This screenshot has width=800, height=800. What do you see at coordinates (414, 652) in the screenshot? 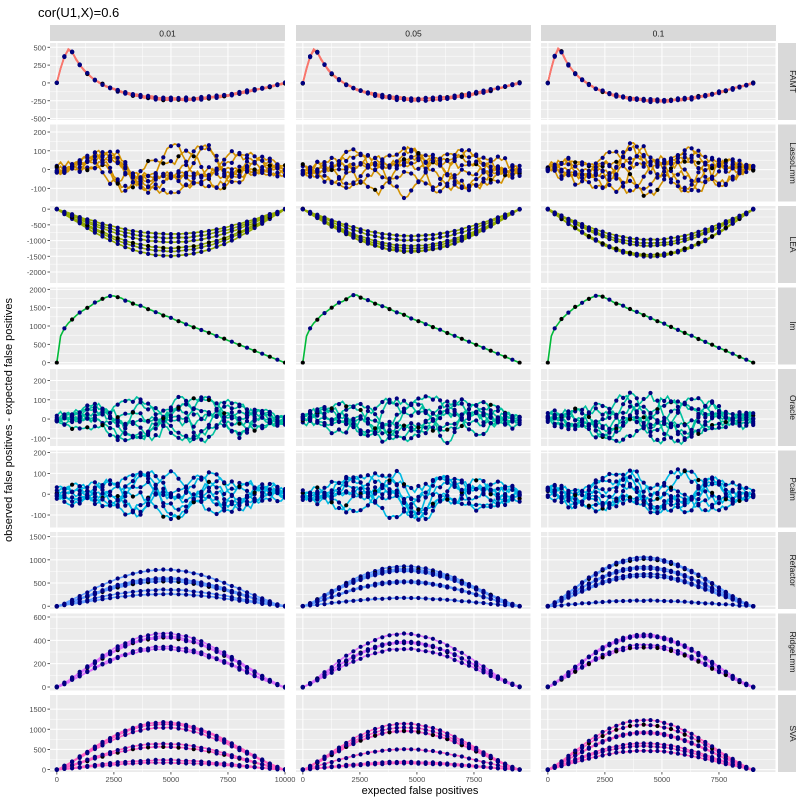
I see `facet-panel` at bounding box center [414, 652].